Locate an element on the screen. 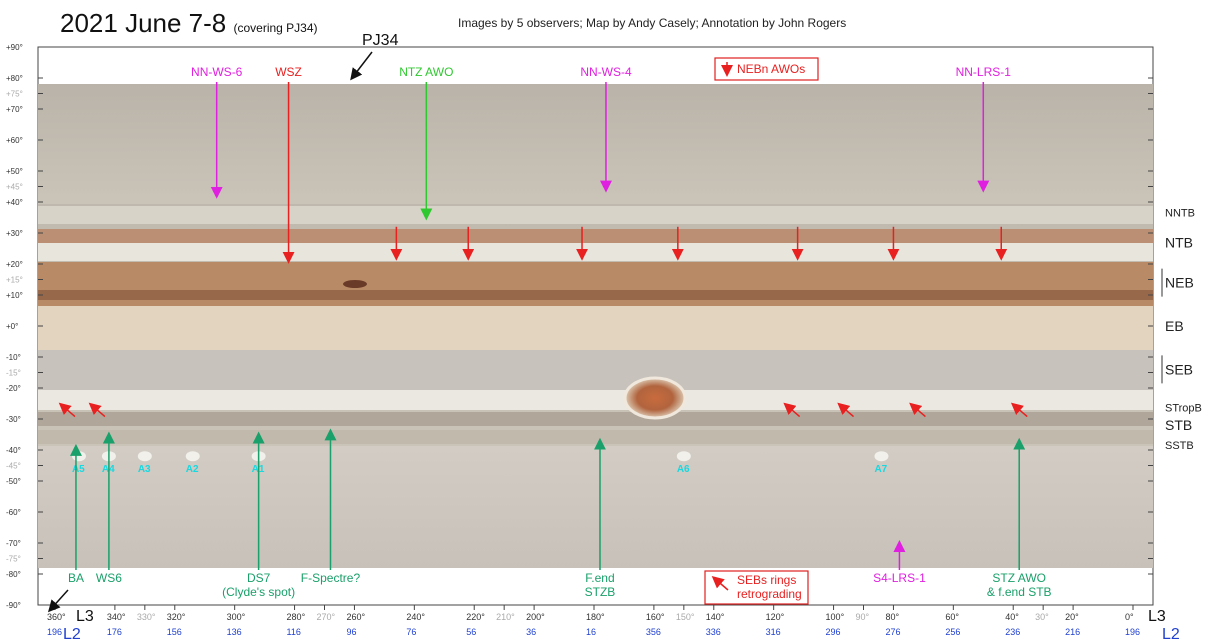 The width and height of the screenshot is (1212, 644). legend-nebn-awos: NEBn AWOs is located at coordinates (766, 69).